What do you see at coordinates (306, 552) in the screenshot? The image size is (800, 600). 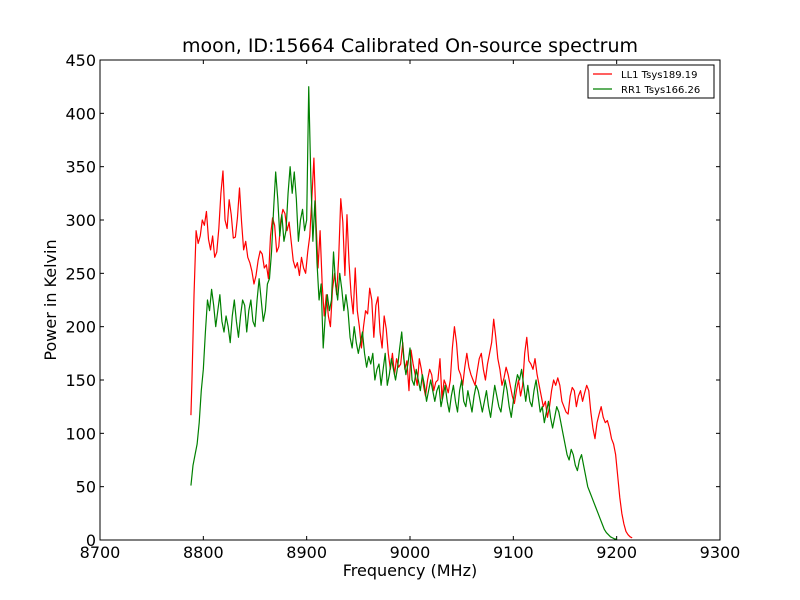 I see `x-tick-label: 8900` at bounding box center [306, 552].